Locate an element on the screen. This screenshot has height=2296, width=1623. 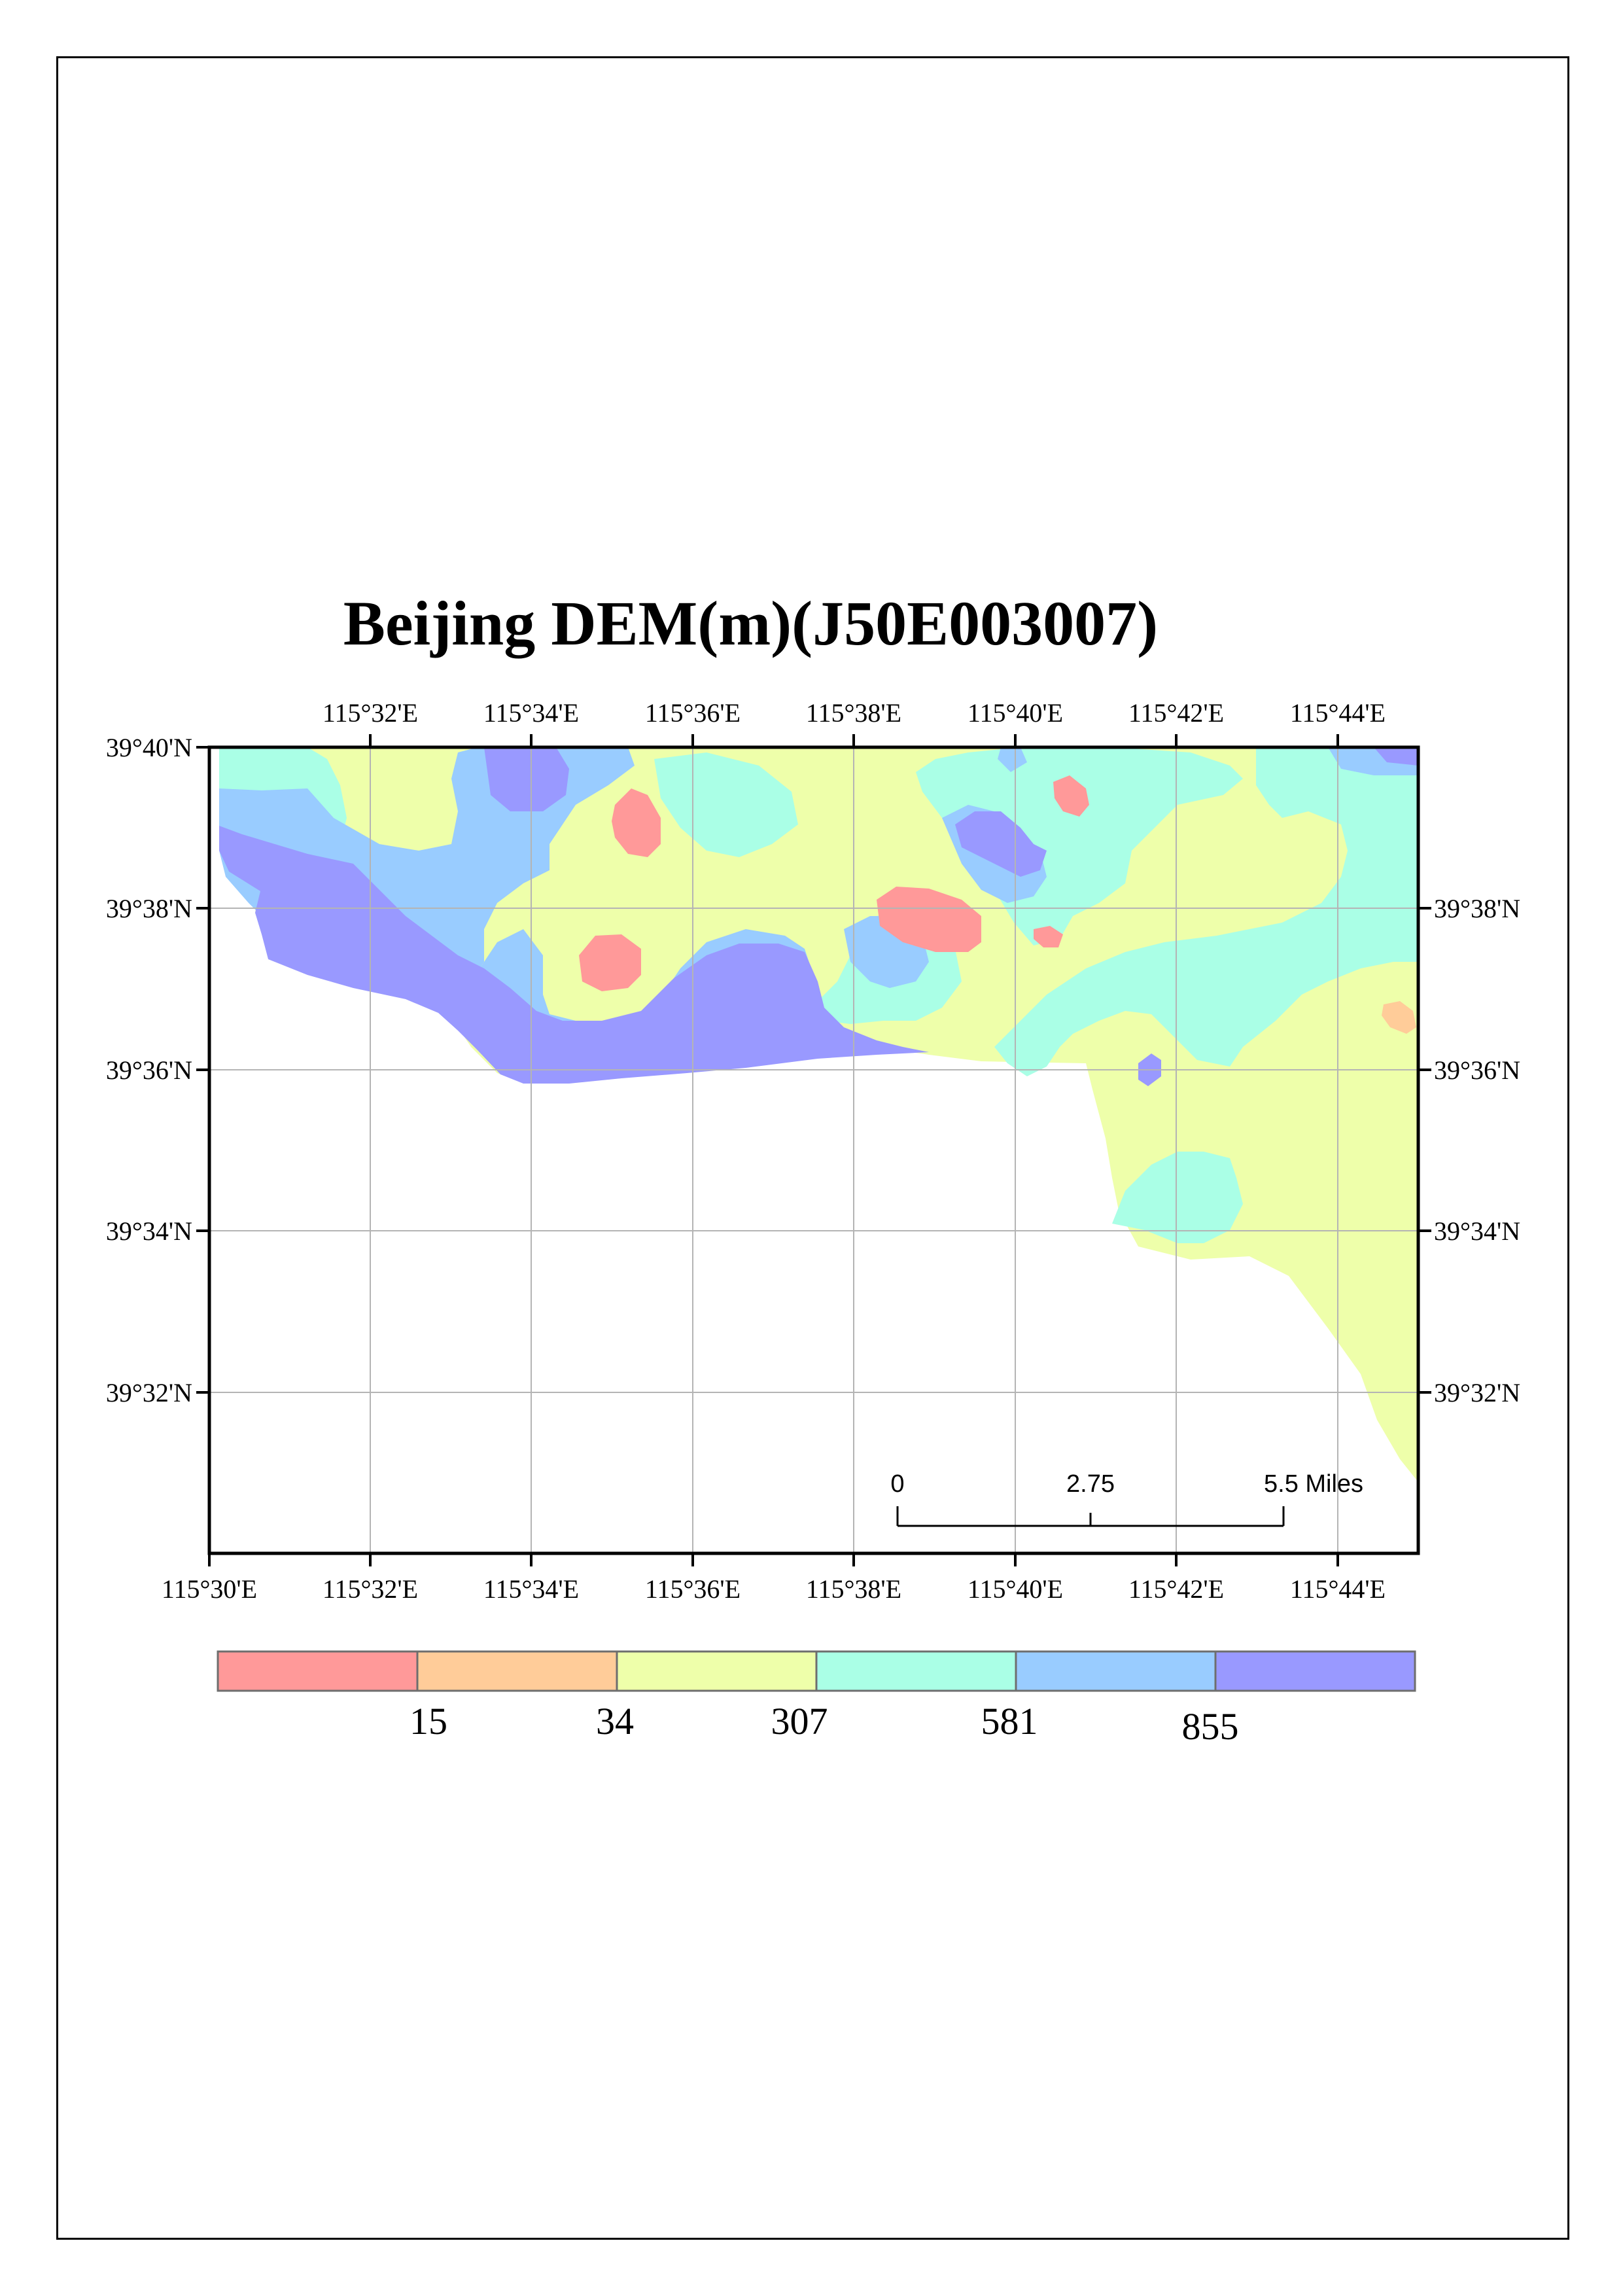
legend-swatches is located at coordinates (817, 1671).